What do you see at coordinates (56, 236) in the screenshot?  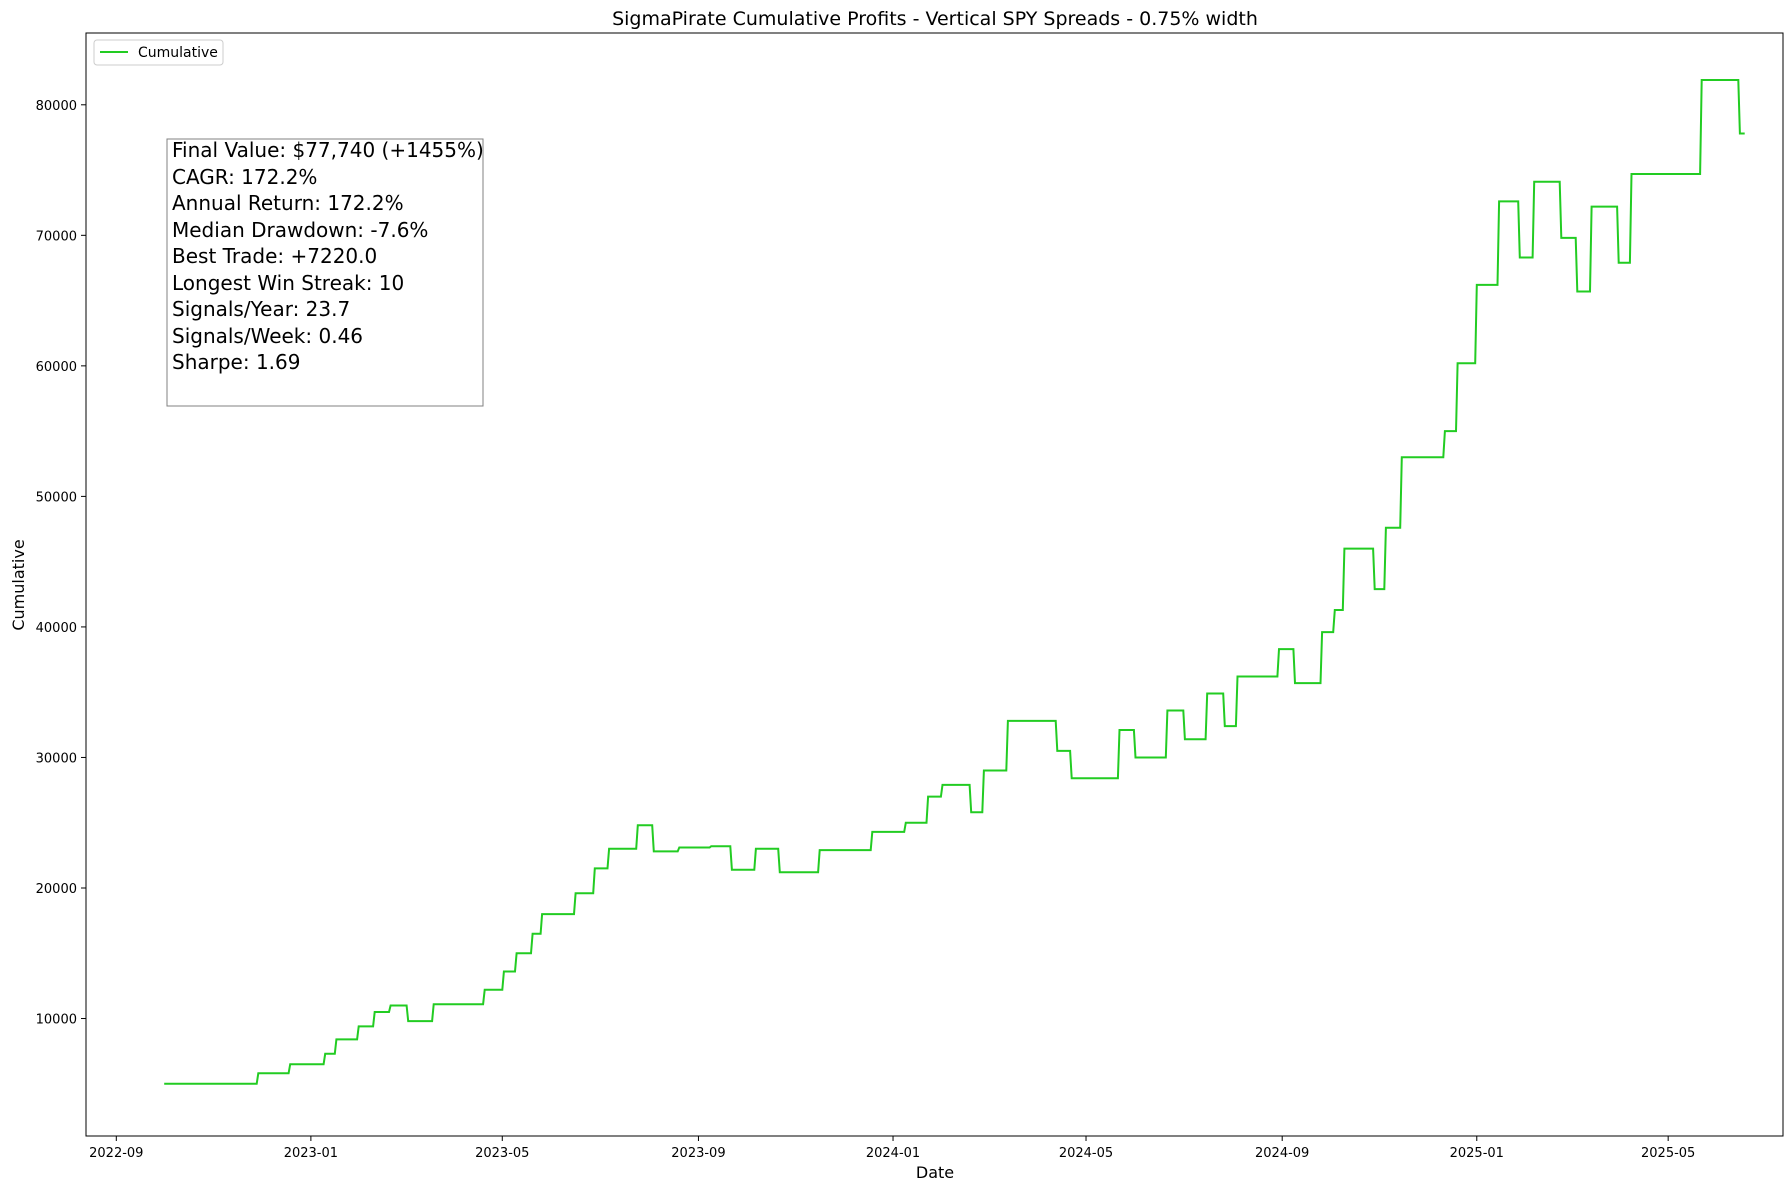 I see `y-tick-label: 70000` at bounding box center [56, 236].